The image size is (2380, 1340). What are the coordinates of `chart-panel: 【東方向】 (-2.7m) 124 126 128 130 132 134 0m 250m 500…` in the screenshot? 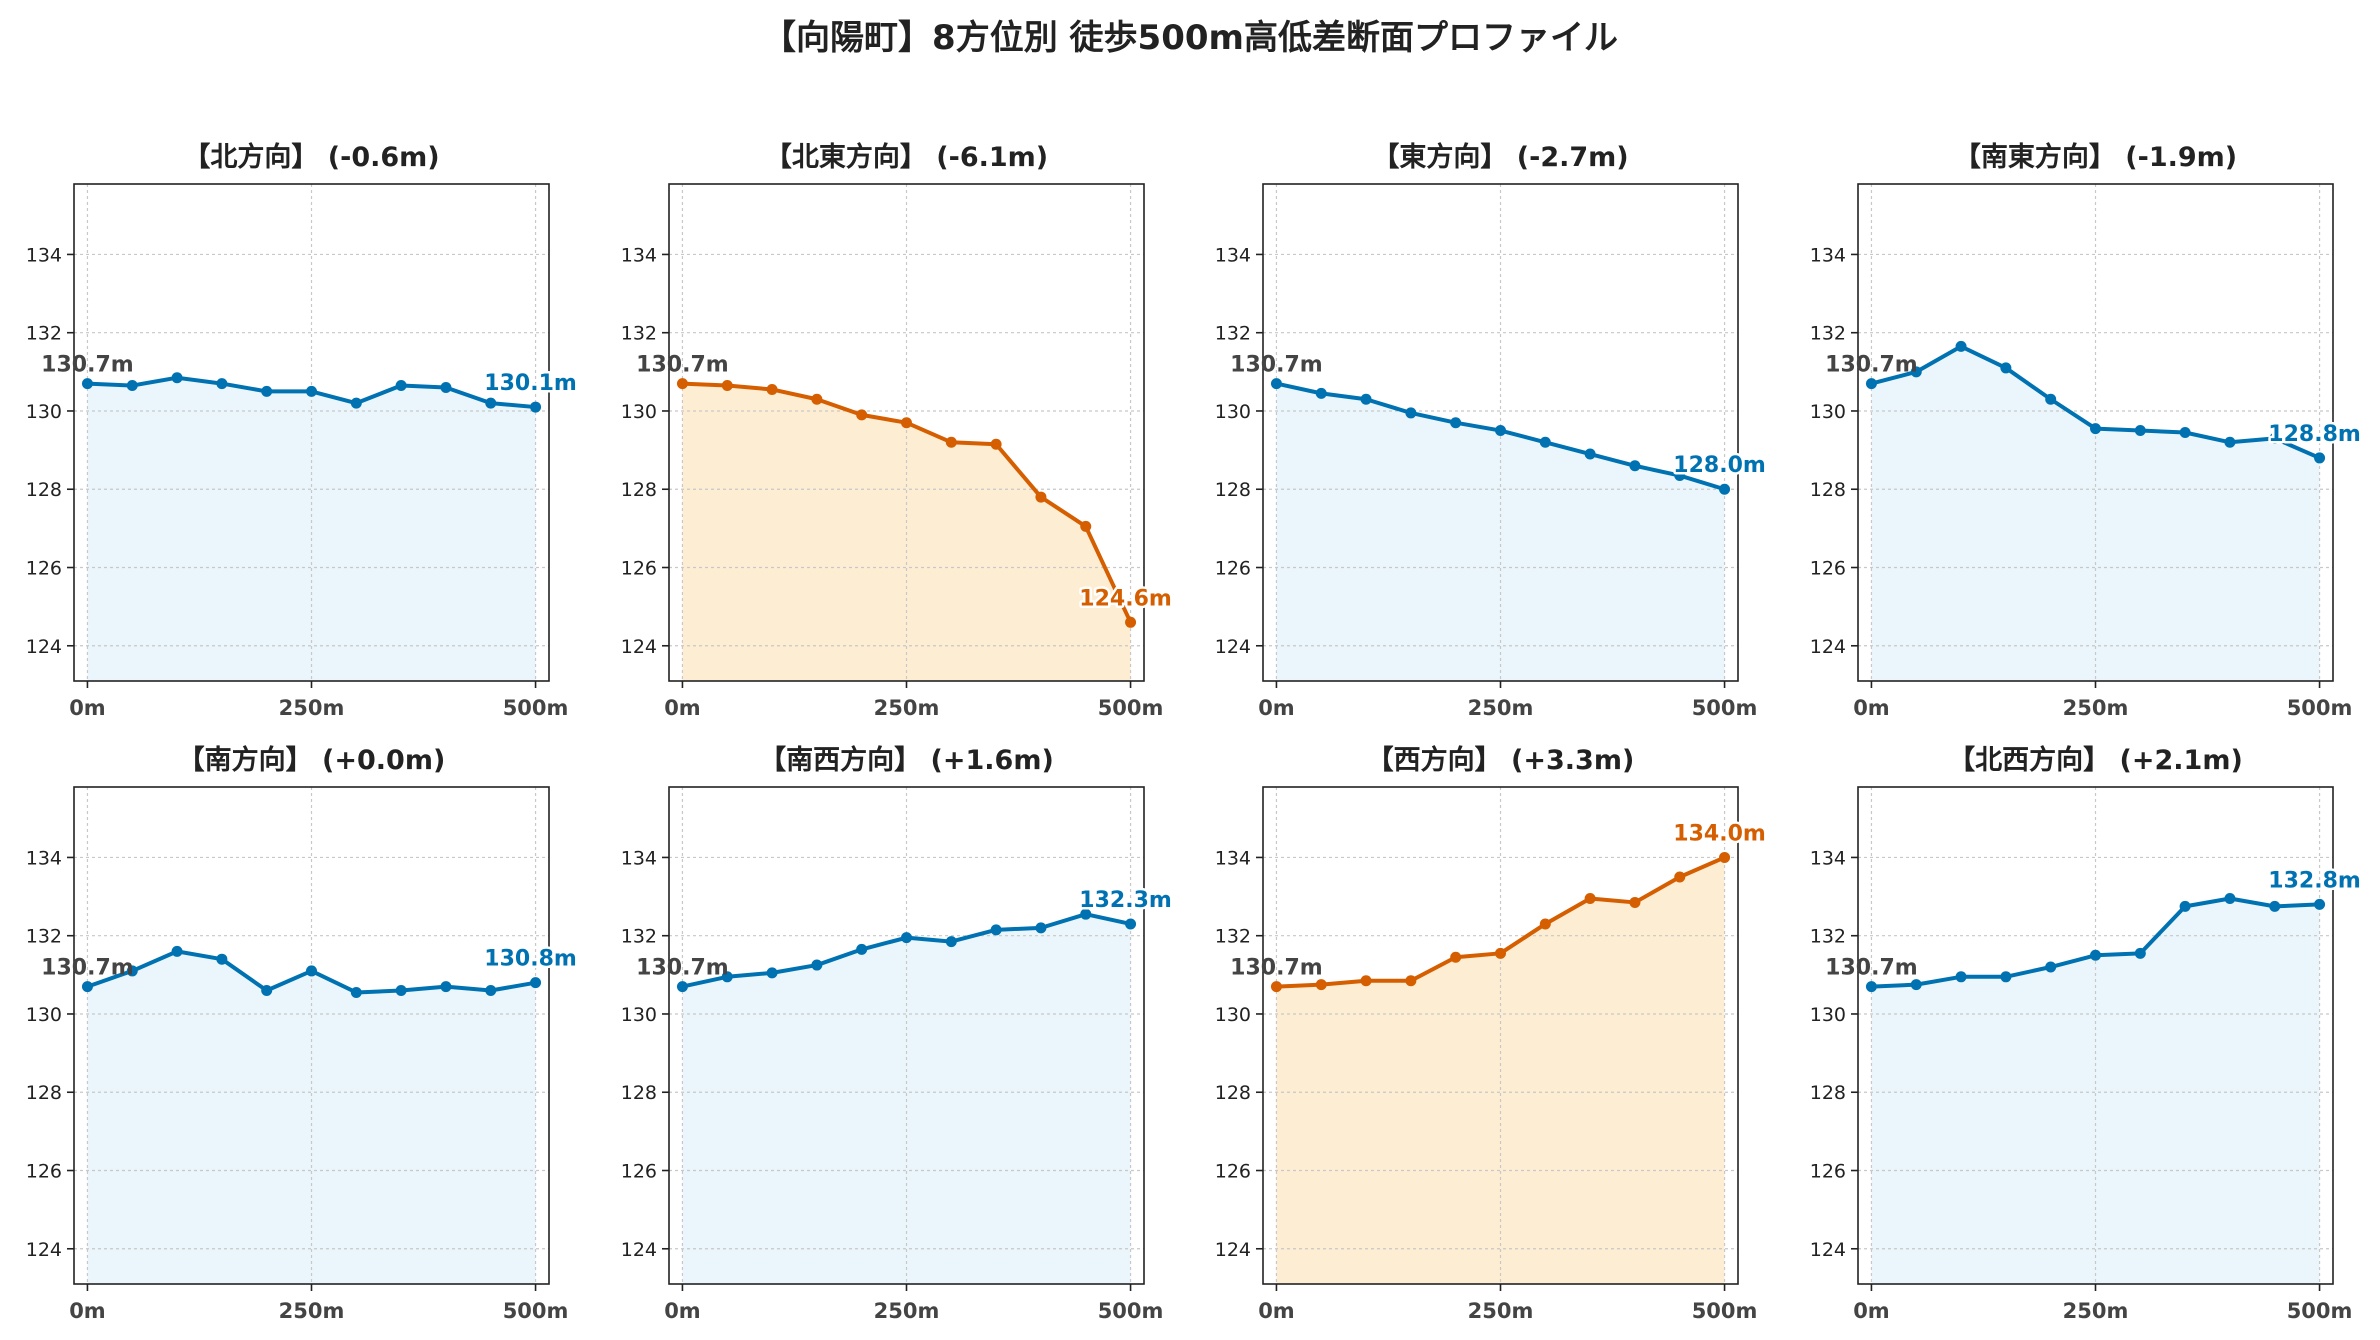 It's located at (1492, 430).